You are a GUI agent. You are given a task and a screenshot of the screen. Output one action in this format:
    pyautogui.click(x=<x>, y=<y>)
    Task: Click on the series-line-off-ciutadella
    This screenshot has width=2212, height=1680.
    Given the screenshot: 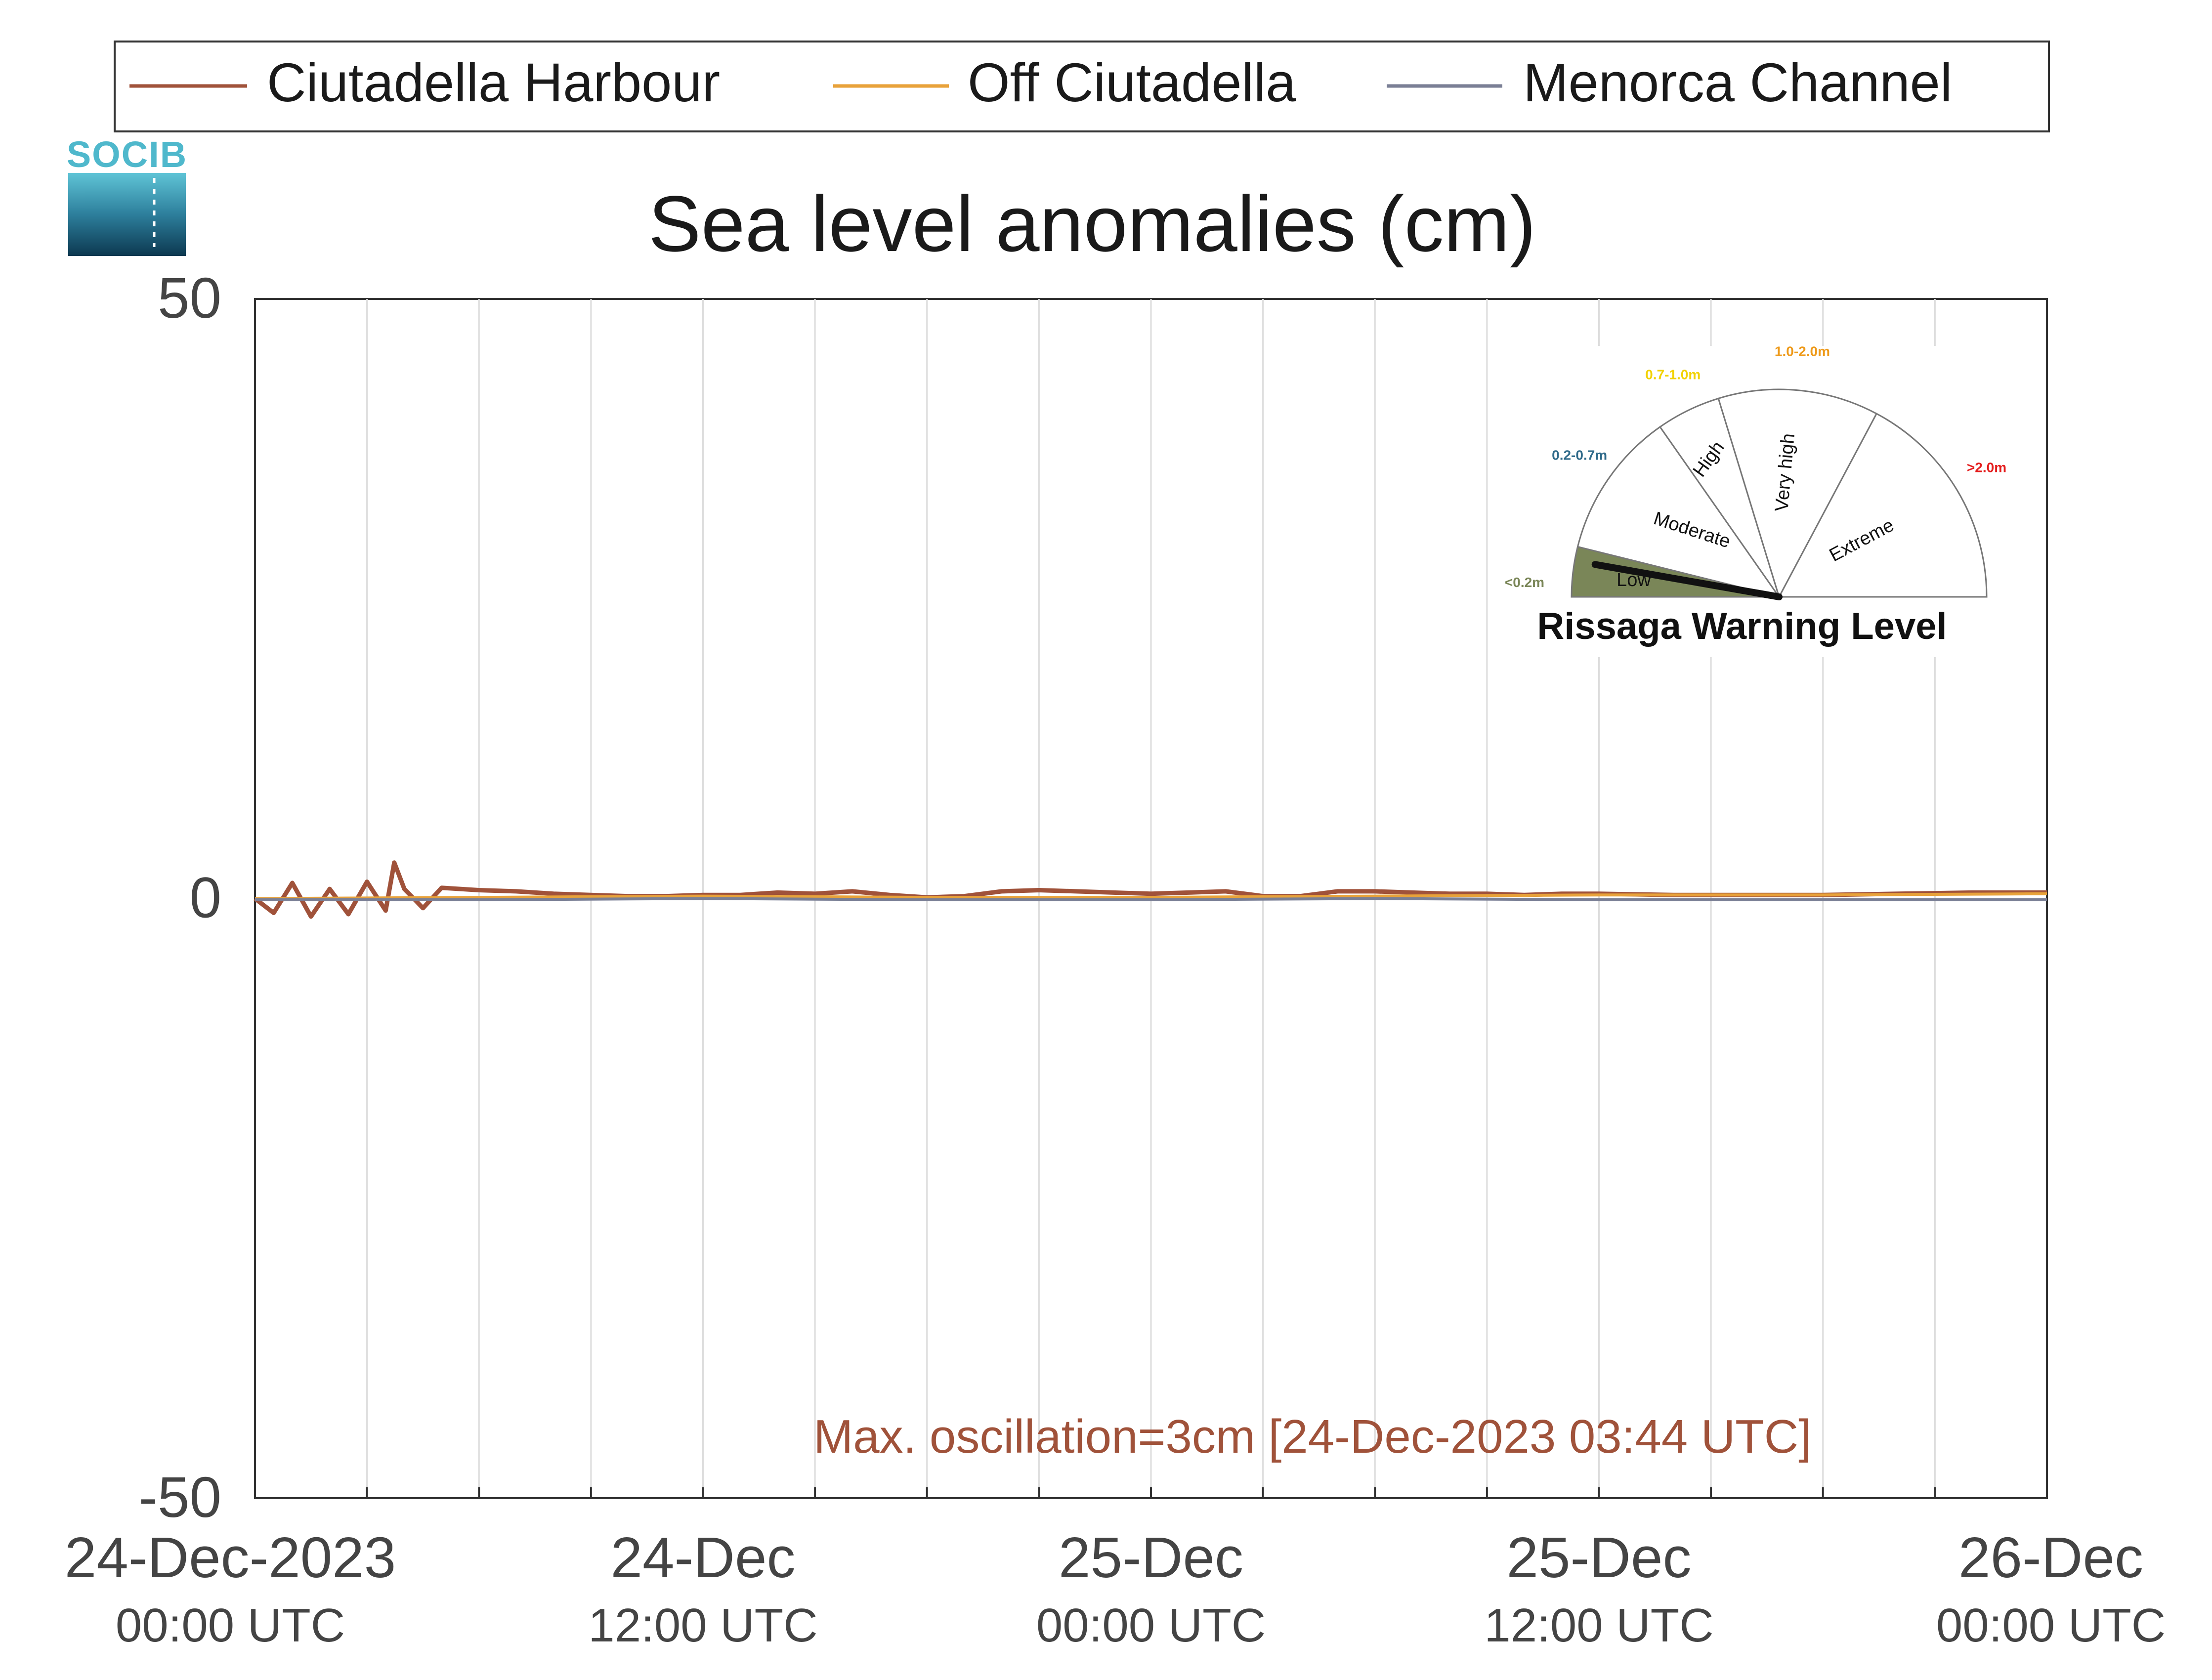 What is the action you would take?
    pyautogui.click(x=1151, y=896)
    